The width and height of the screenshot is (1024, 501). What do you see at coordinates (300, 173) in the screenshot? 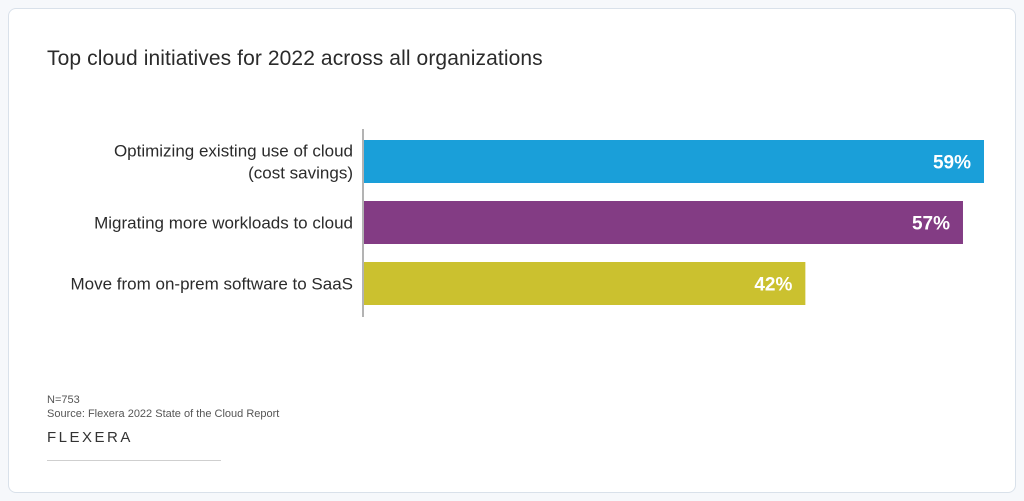
I see `category-label-line: (cost savings)` at bounding box center [300, 173].